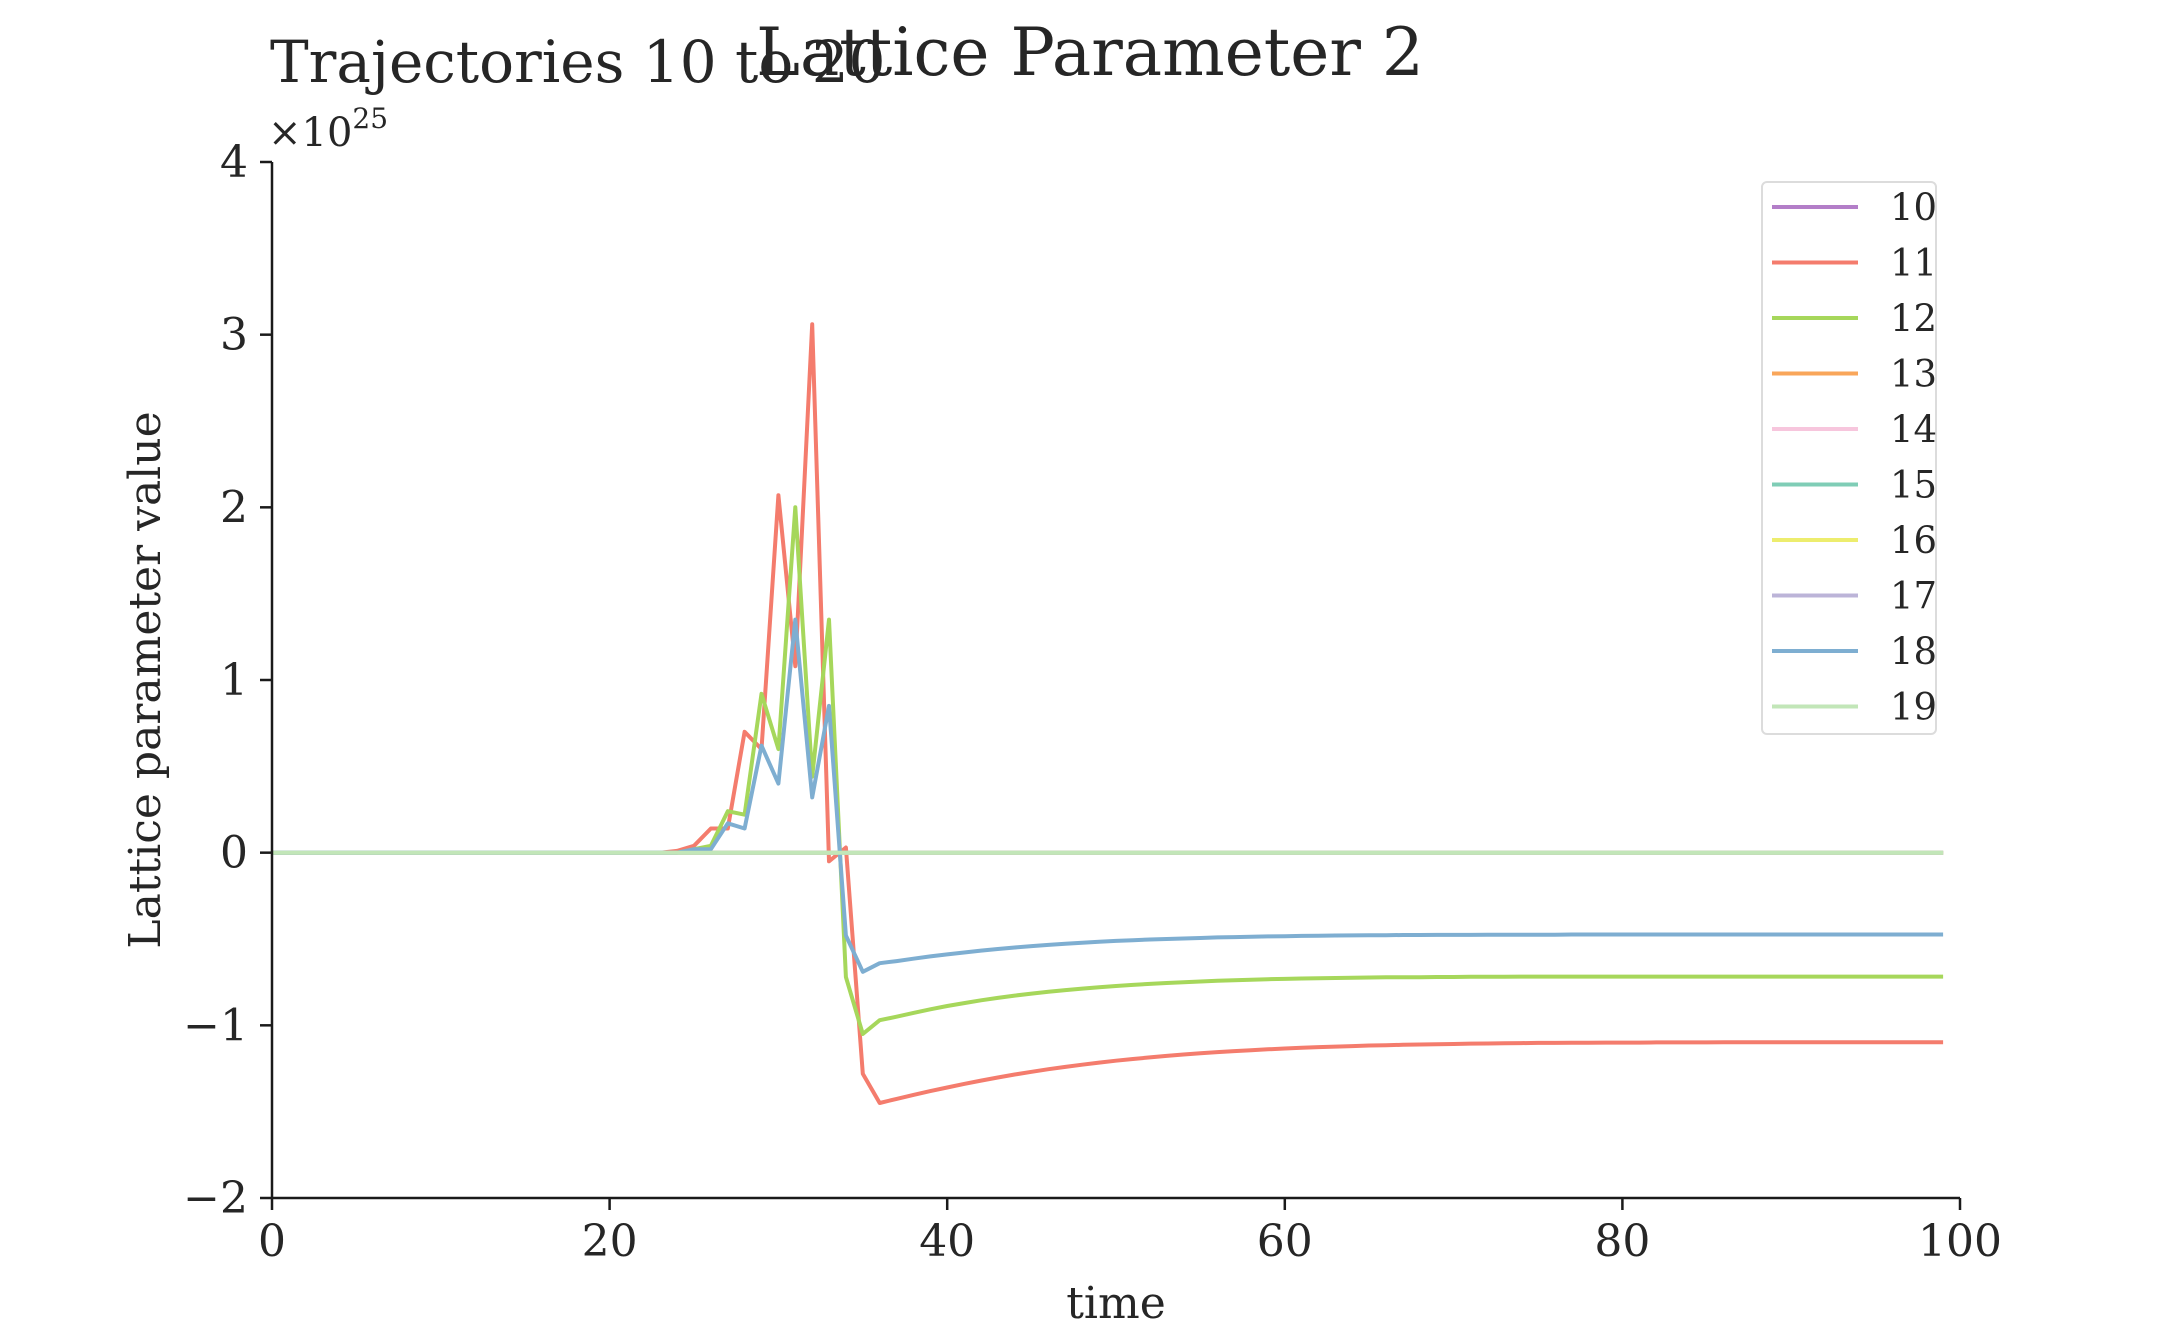 The image size is (2160, 1335). Describe the element at coordinates (1090, 52) in the screenshot. I see `chart-title: Lattice Parameter 2` at that location.